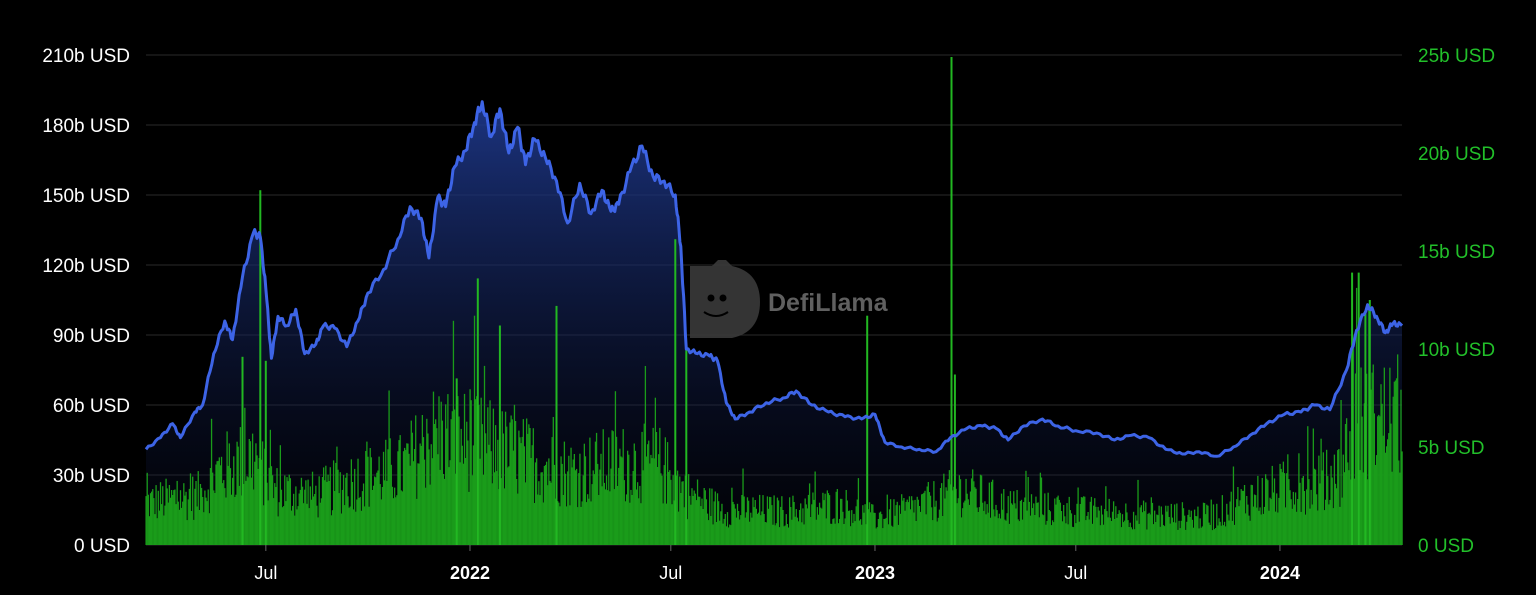 The width and height of the screenshot is (1536, 595). Describe the element at coordinates (1456, 154) in the screenshot. I see `right-tick-label: 20b USD` at that location.